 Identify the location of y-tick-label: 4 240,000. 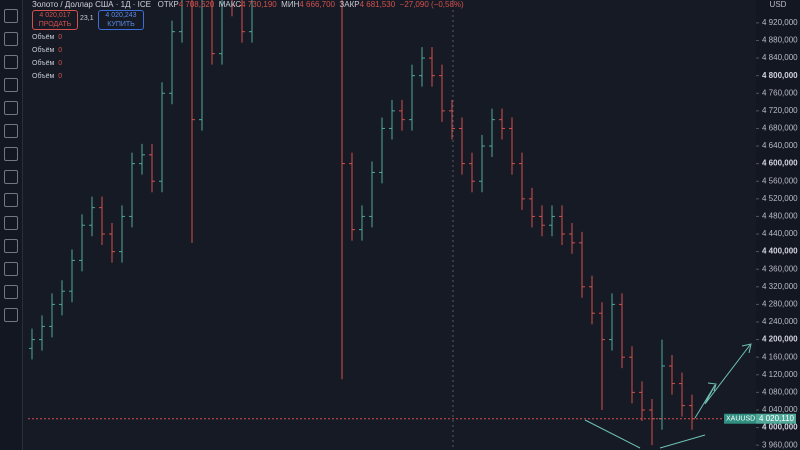
(780, 321).